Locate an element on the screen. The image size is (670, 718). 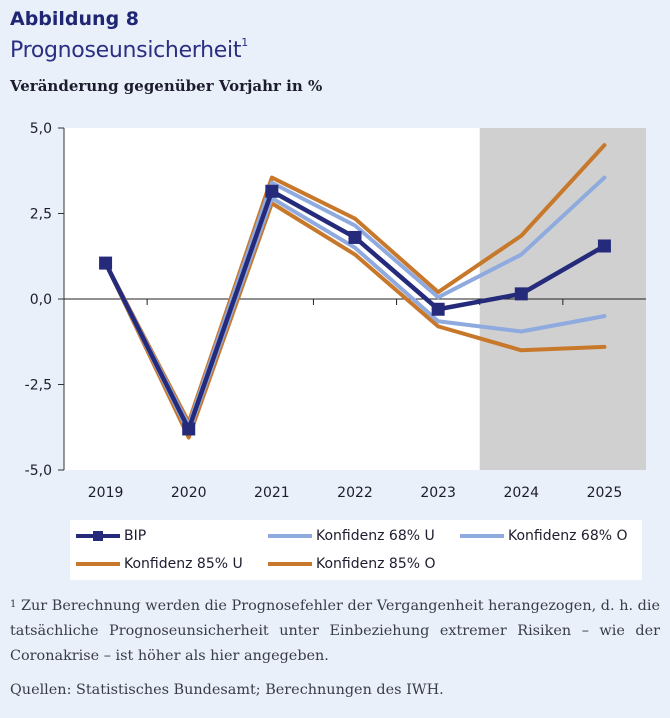
legend-item: BIP is located at coordinates (111, 536).